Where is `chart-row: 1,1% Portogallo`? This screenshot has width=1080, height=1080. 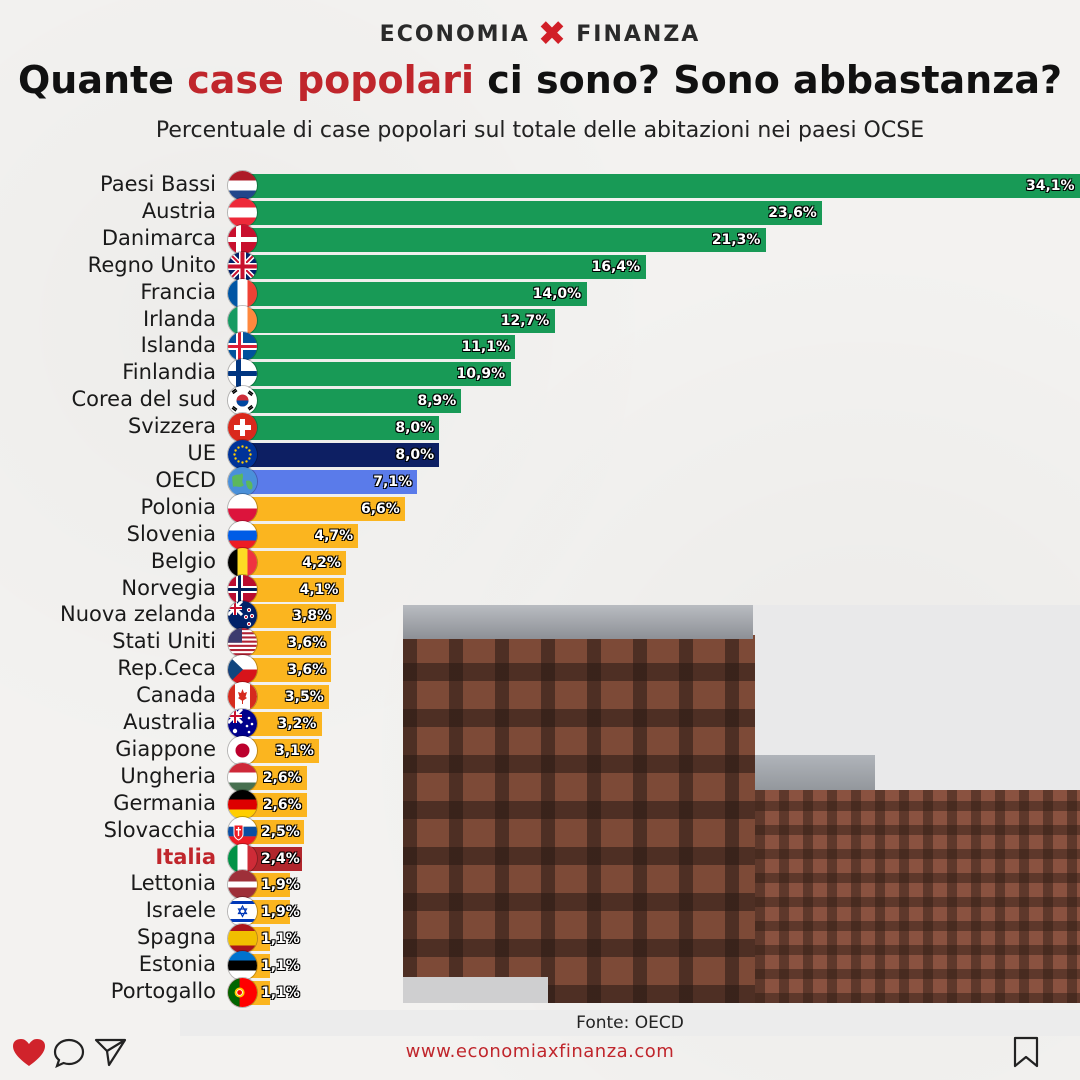 chart-row: 1,1% Portogallo is located at coordinates (540, 992).